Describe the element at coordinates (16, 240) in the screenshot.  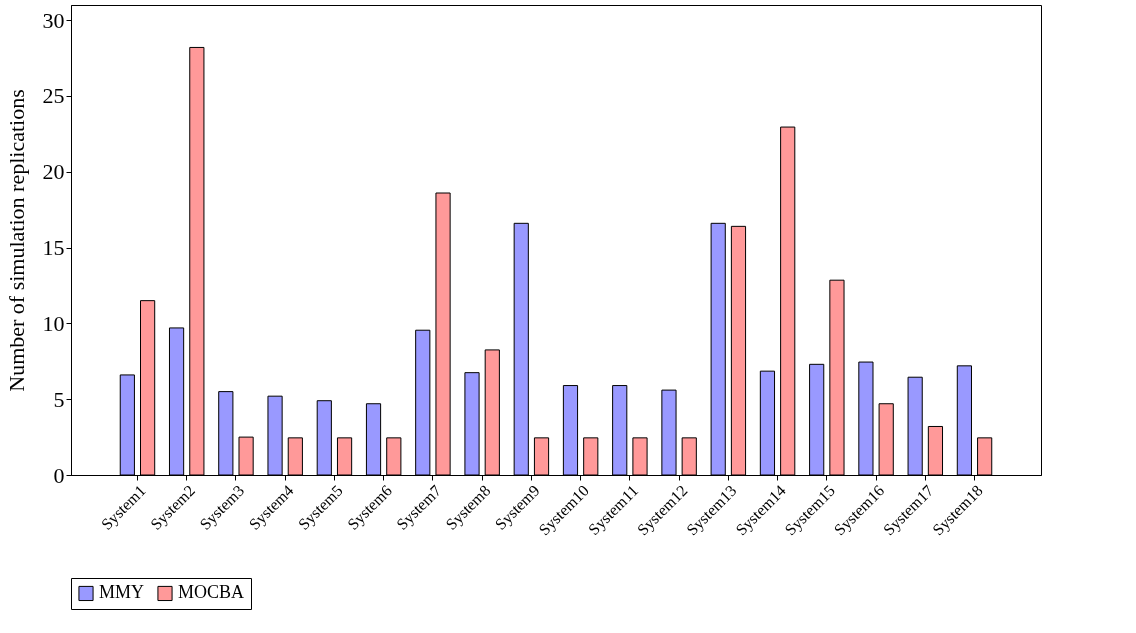
I see `y-axis-title: Number of simulation replications` at that location.